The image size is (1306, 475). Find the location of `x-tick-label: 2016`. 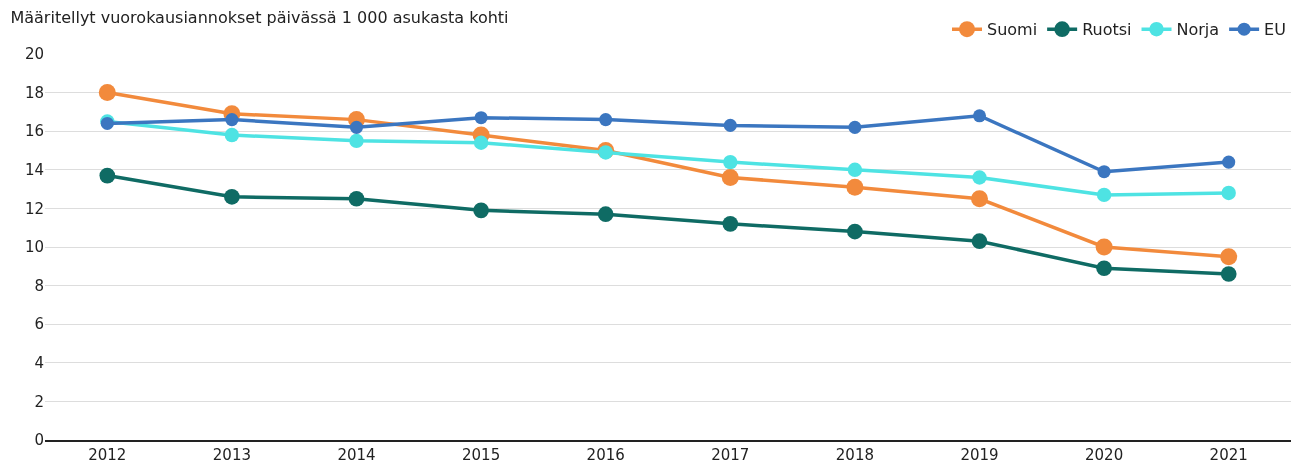

x-tick-label: 2016 is located at coordinates (605, 454).